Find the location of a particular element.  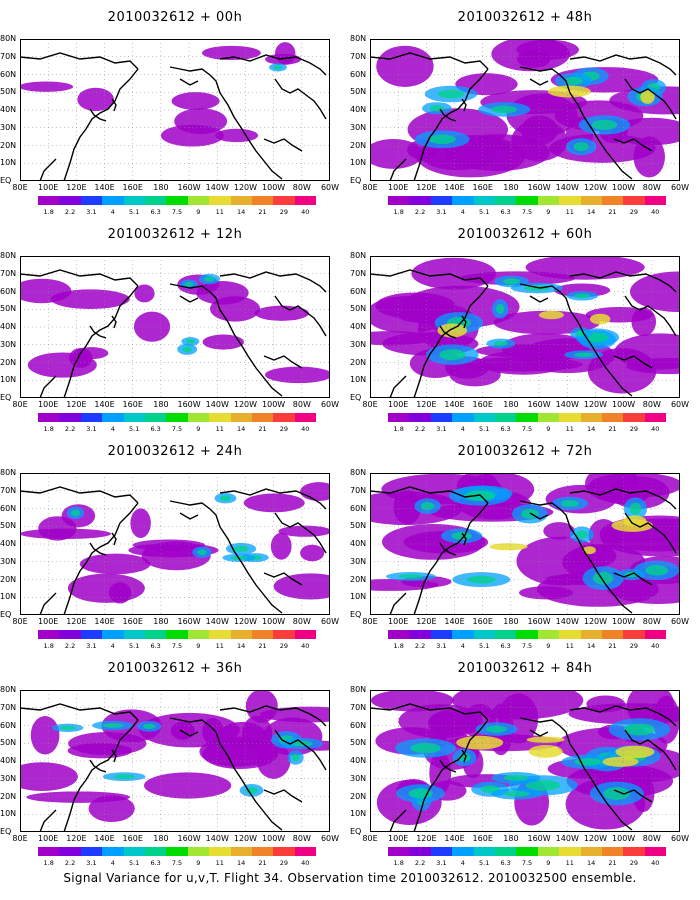

panel-title: 2010032612 + 24h is located at coordinates (175, 451).